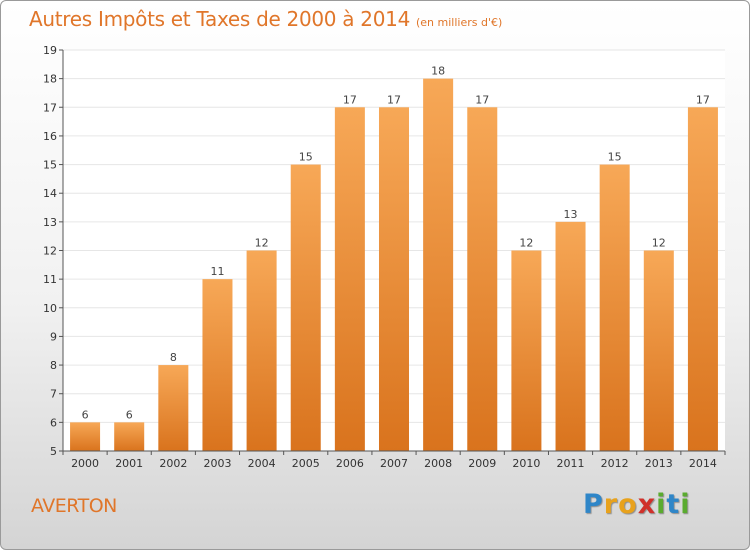 The height and width of the screenshot is (550, 750). What do you see at coordinates (53, 422) in the screenshot?
I see `y-tick-label: 6` at bounding box center [53, 422].